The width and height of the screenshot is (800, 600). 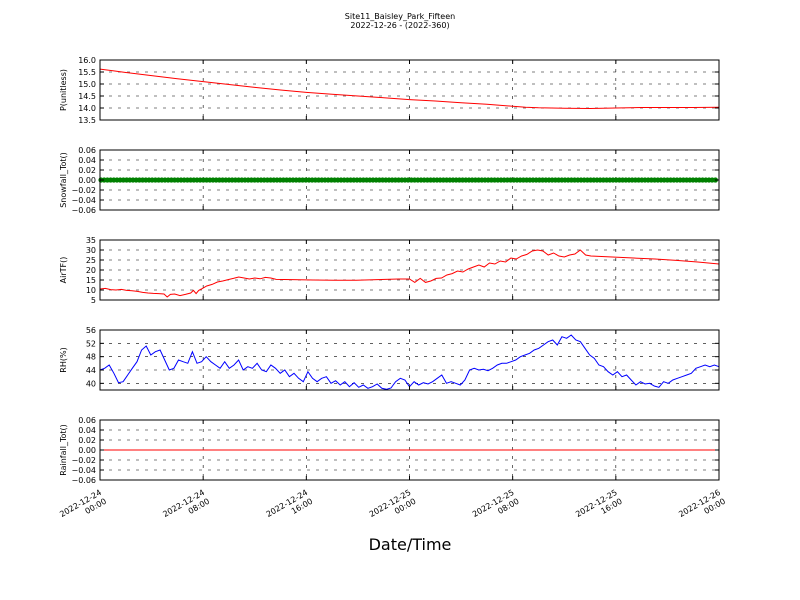 What do you see at coordinates (91, 290) in the screenshot?
I see `y-tick-label: 10` at bounding box center [91, 290].